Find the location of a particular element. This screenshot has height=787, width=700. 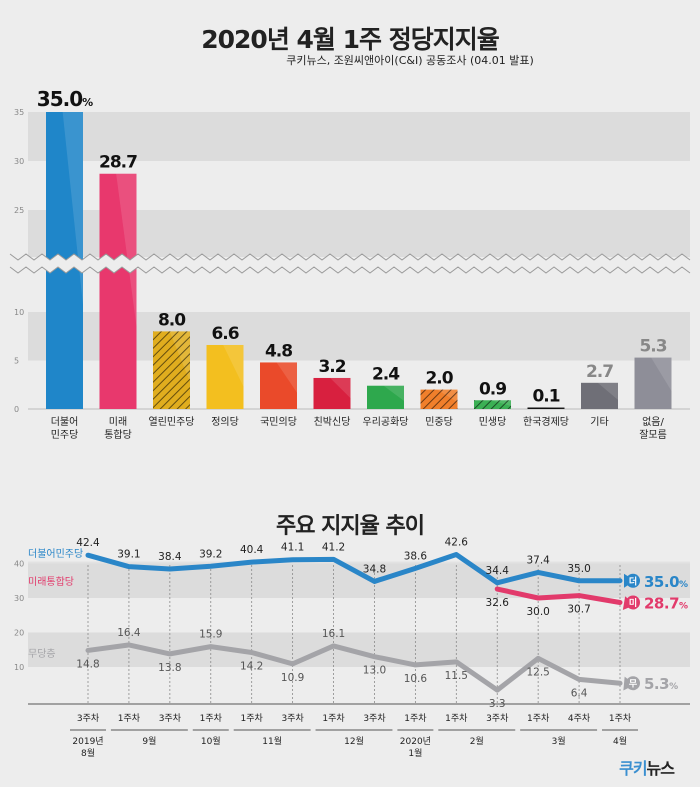

point-label: 42.4 is located at coordinates (88, 543).